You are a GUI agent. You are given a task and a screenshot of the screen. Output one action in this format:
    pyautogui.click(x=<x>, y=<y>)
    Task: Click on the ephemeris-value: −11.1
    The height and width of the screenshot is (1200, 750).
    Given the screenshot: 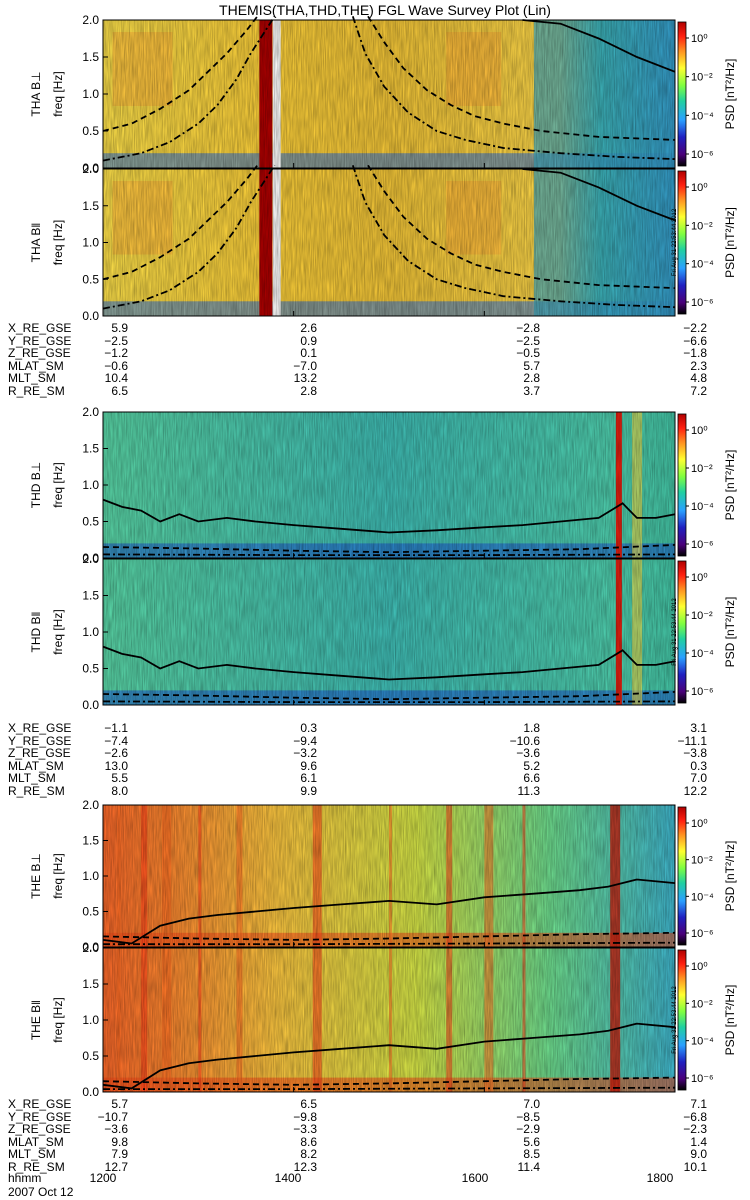 What is the action you would take?
    pyautogui.click(x=692, y=740)
    